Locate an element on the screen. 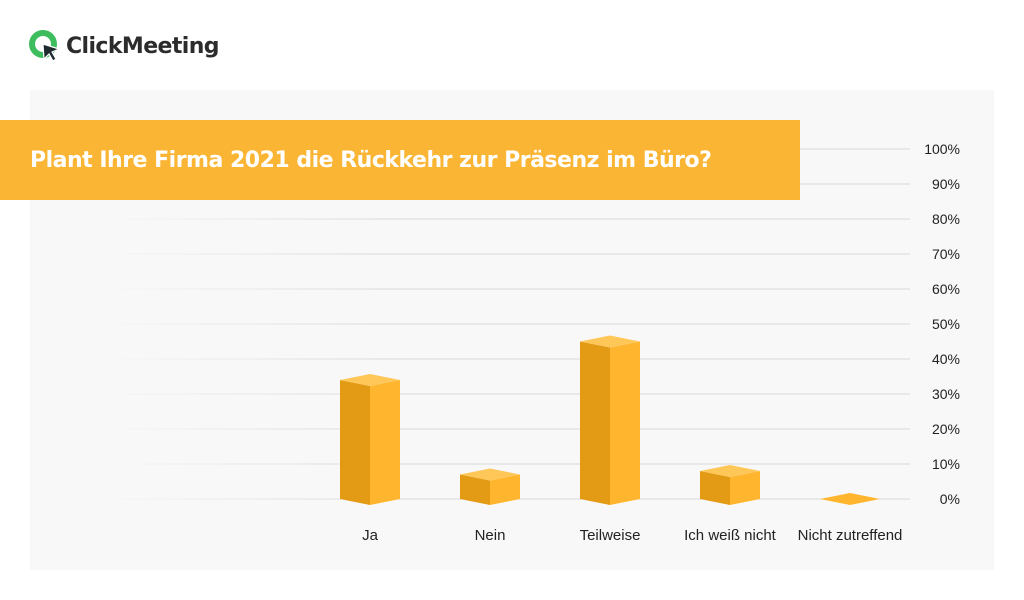  y-axis-tick-labels: 0% 10% 20% 30% 40% 50% 60% 70% 80% 90% 100% is located at coordinates (942, 324).